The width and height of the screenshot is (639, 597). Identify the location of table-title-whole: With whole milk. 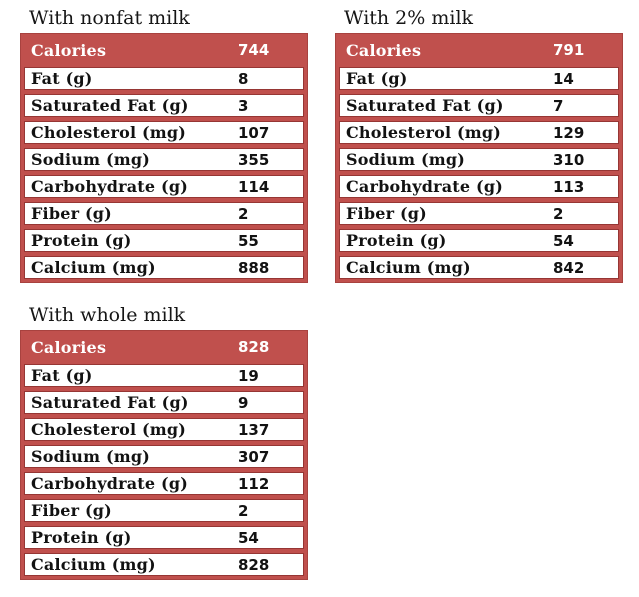
(107, 315).